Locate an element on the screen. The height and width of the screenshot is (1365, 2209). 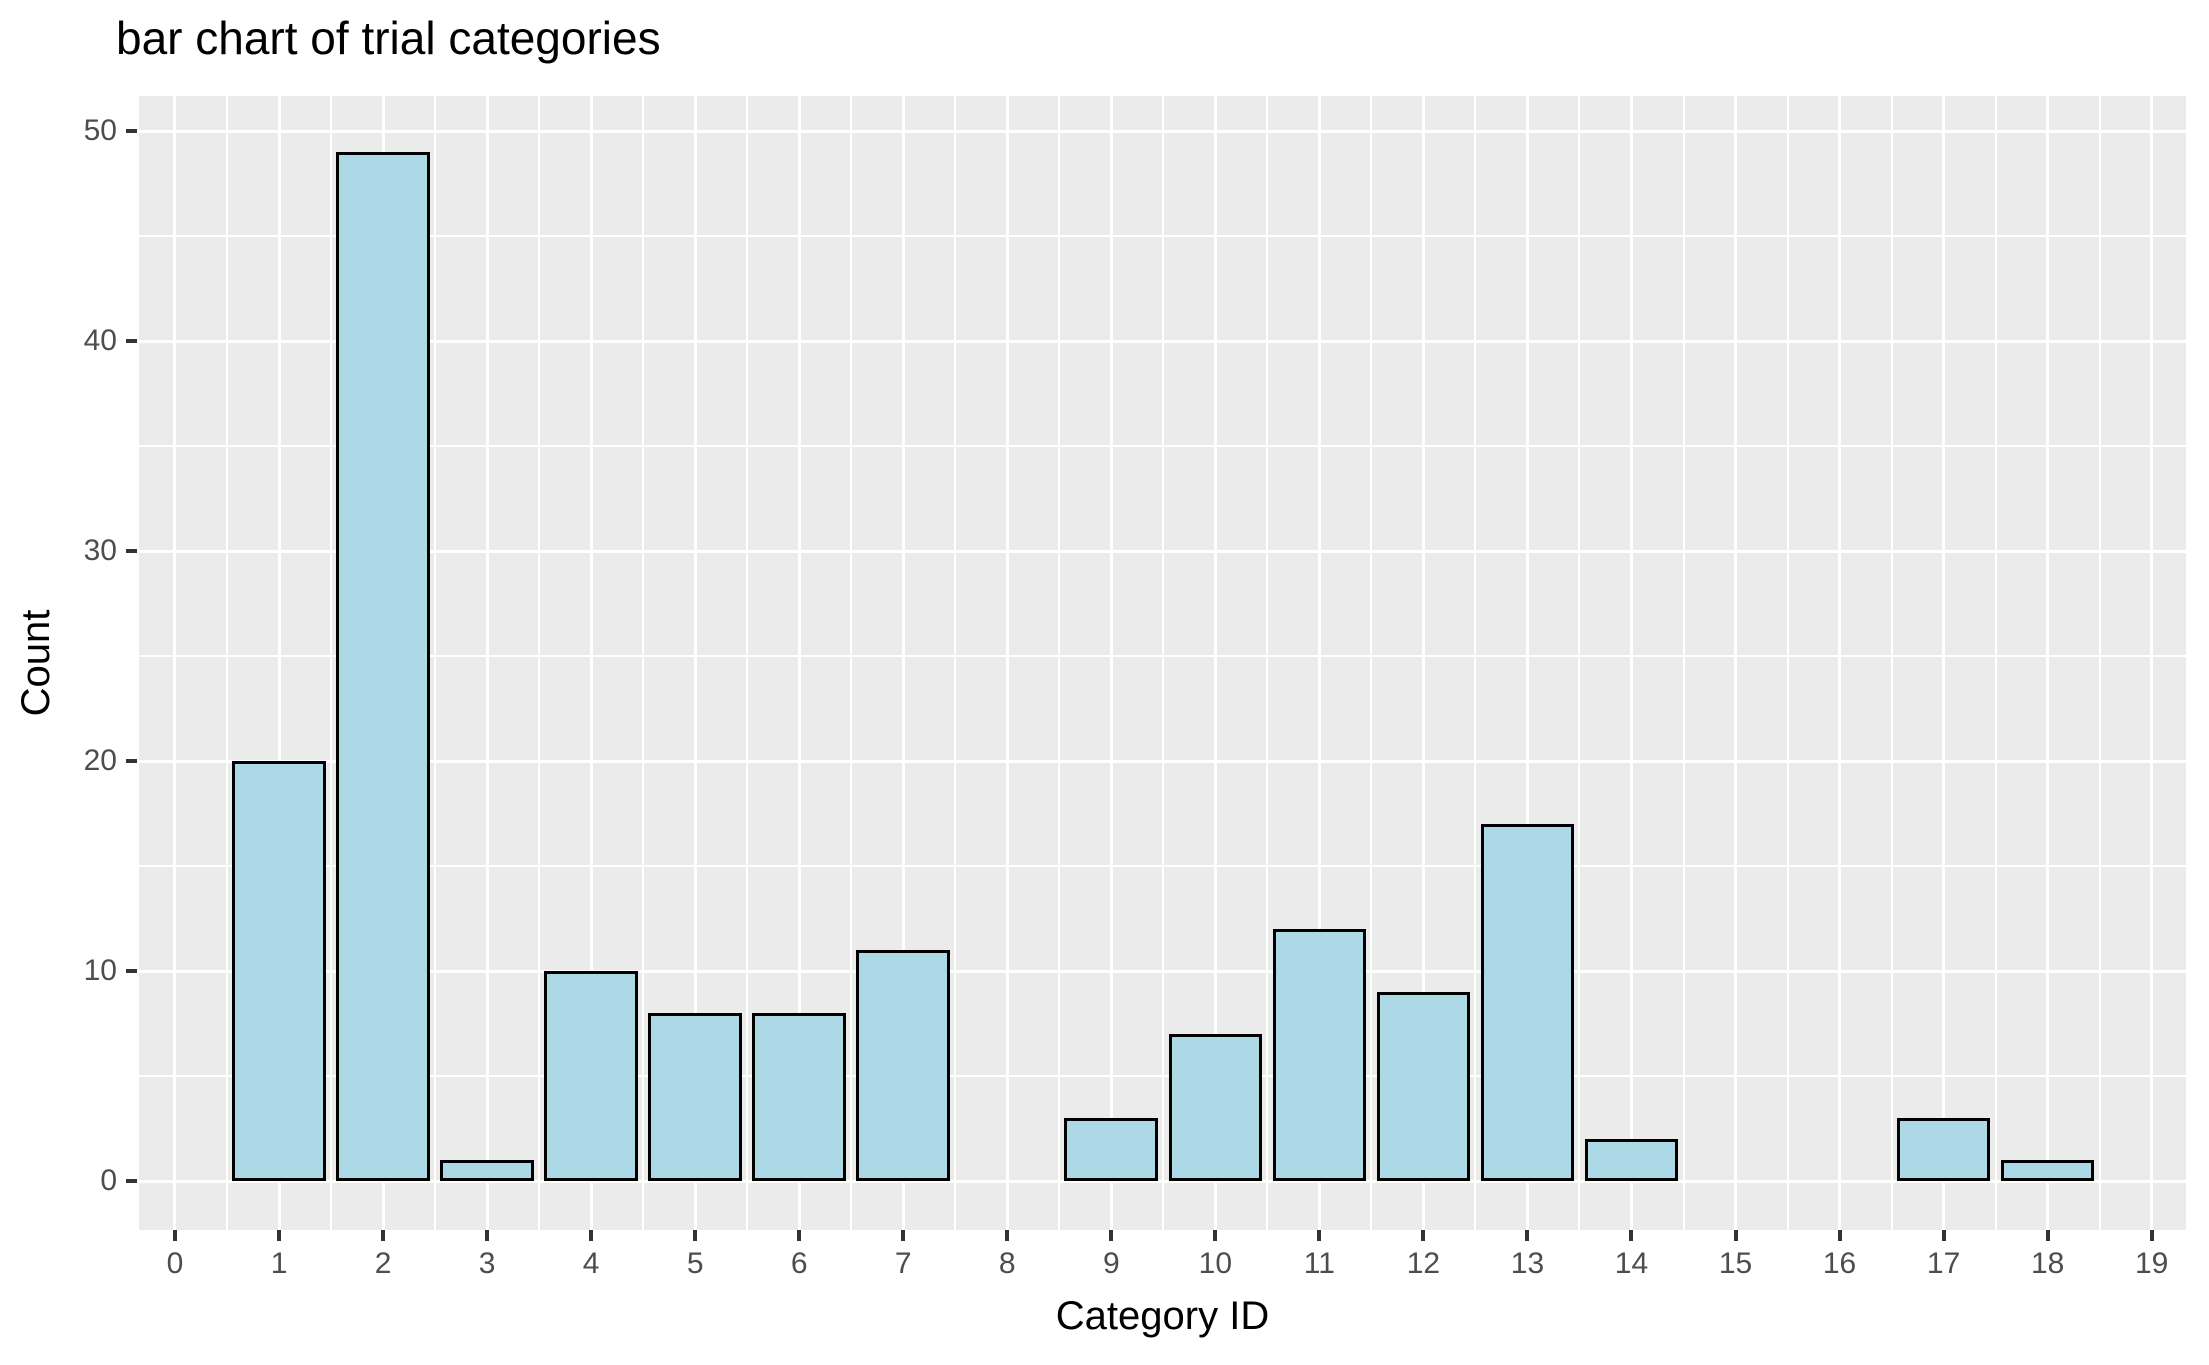
x-tick-label: 11 is located at coordinates (1319, 1263).